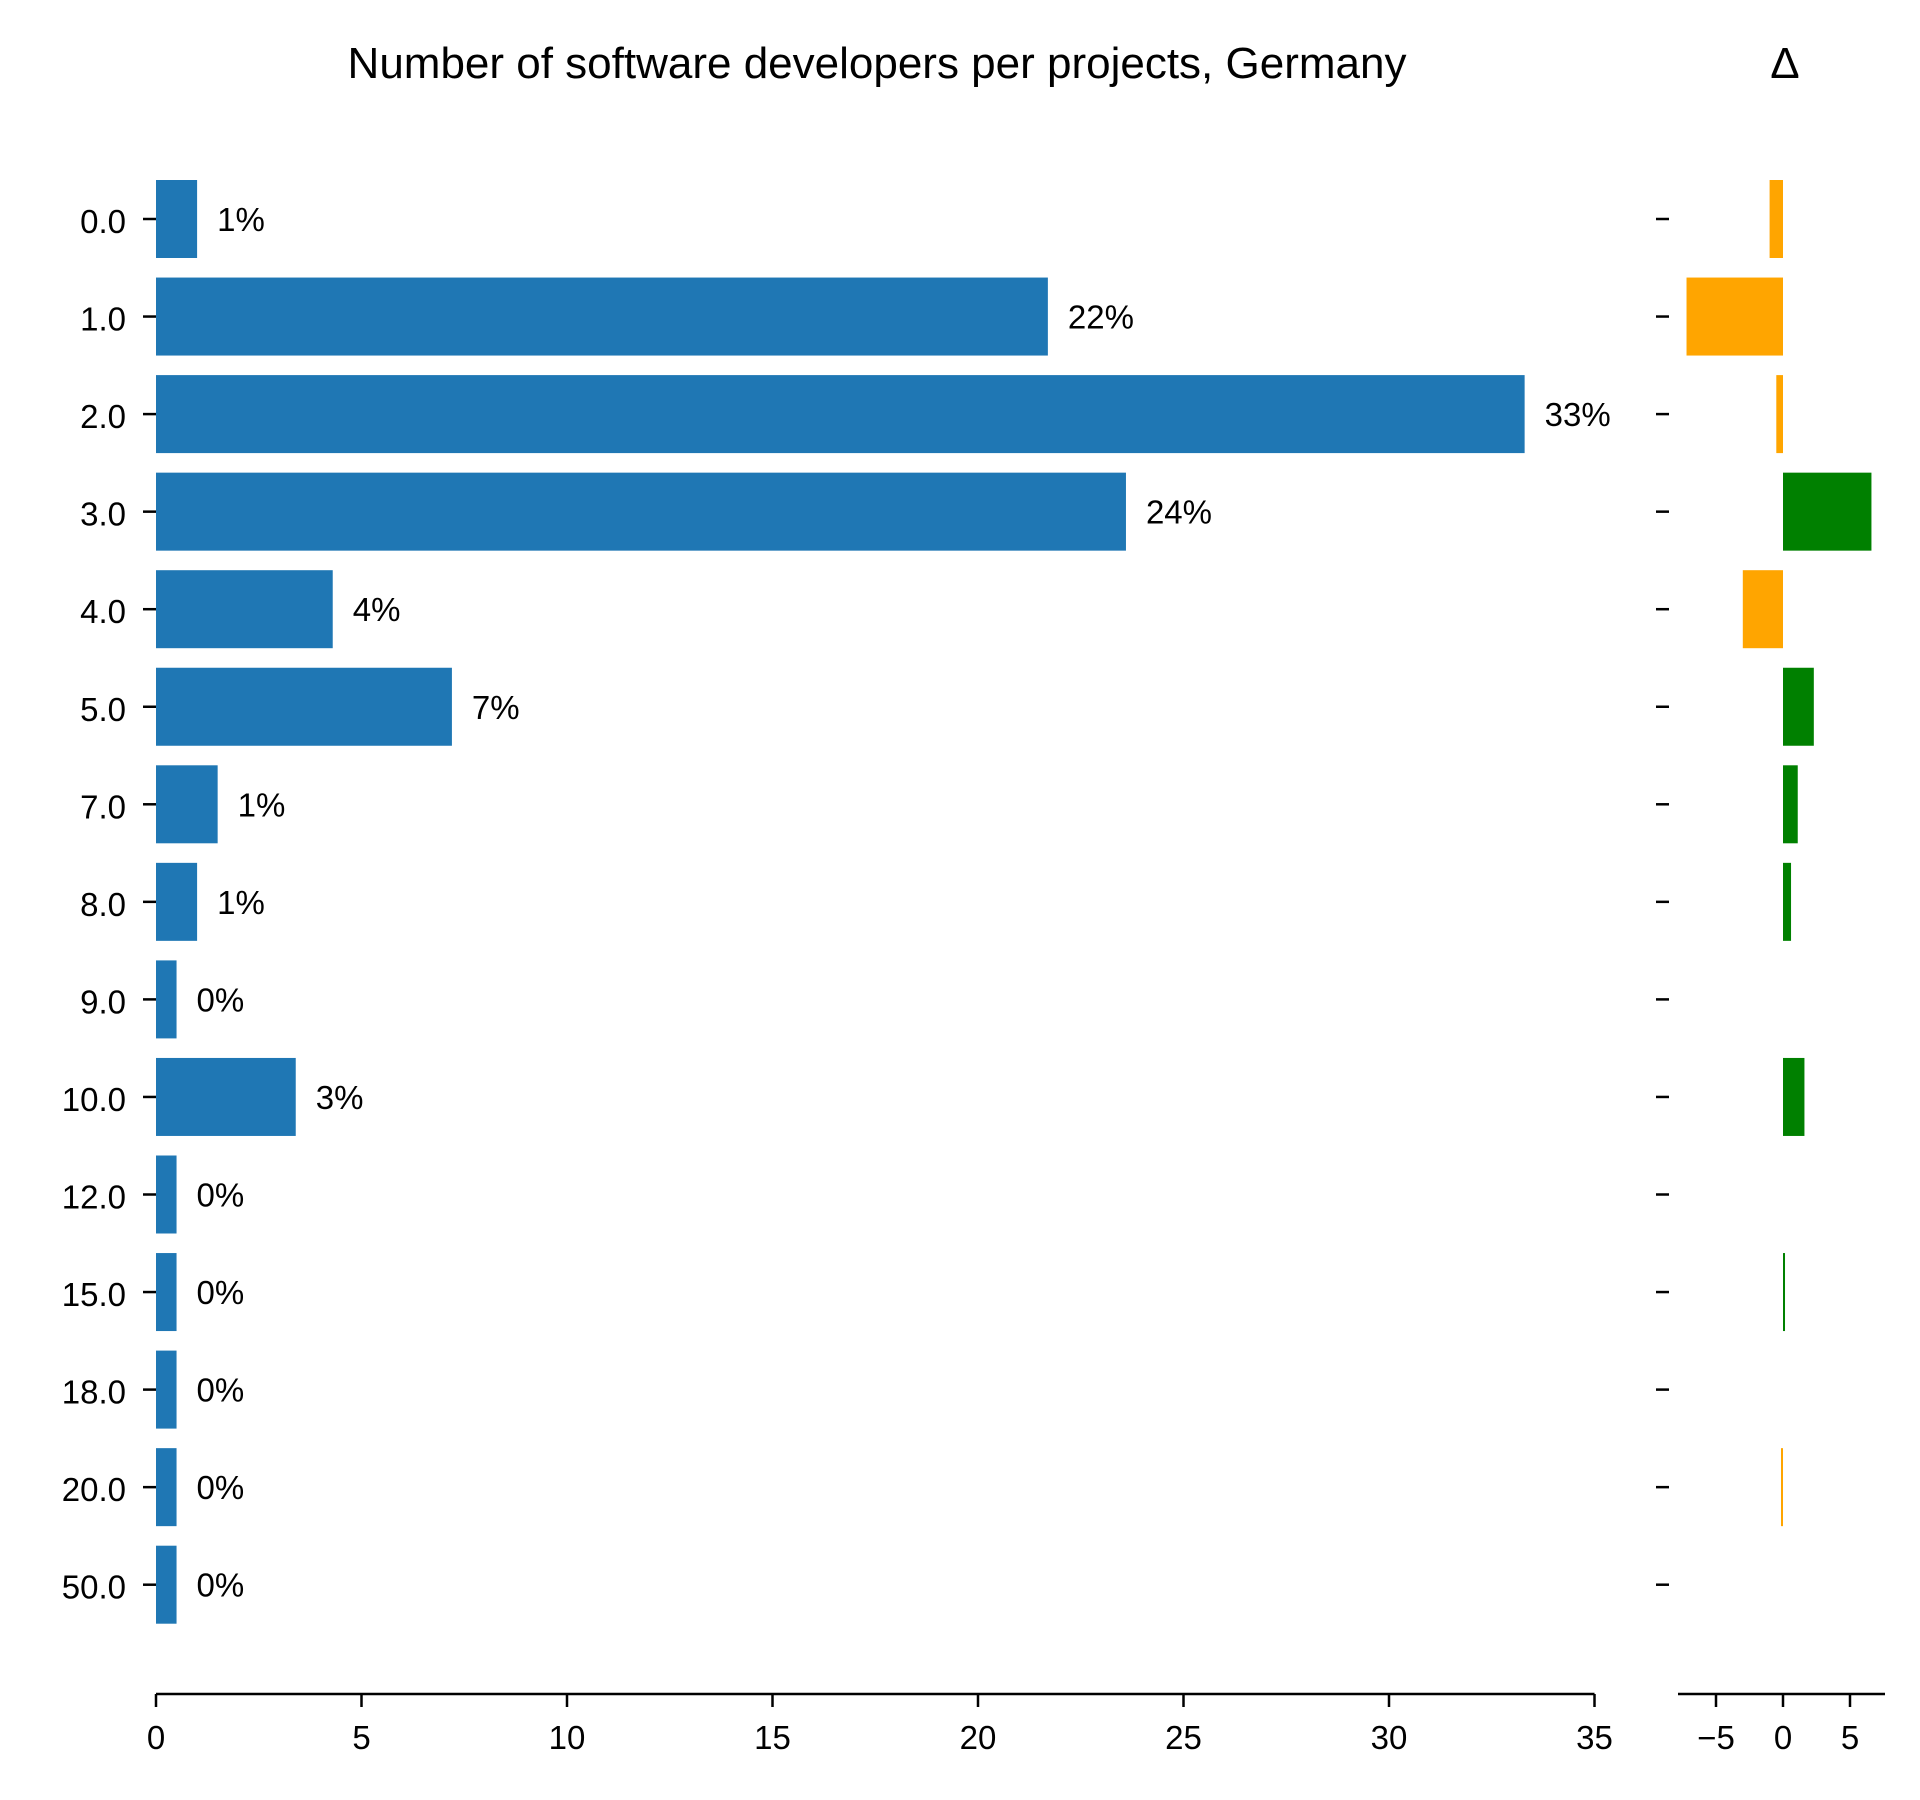 The width and height of the screenshot is (1920, 1800). Describe the element at coordinates (1784, 63) in the screenshot. I see `delta-chart-title: Δ` at that location.